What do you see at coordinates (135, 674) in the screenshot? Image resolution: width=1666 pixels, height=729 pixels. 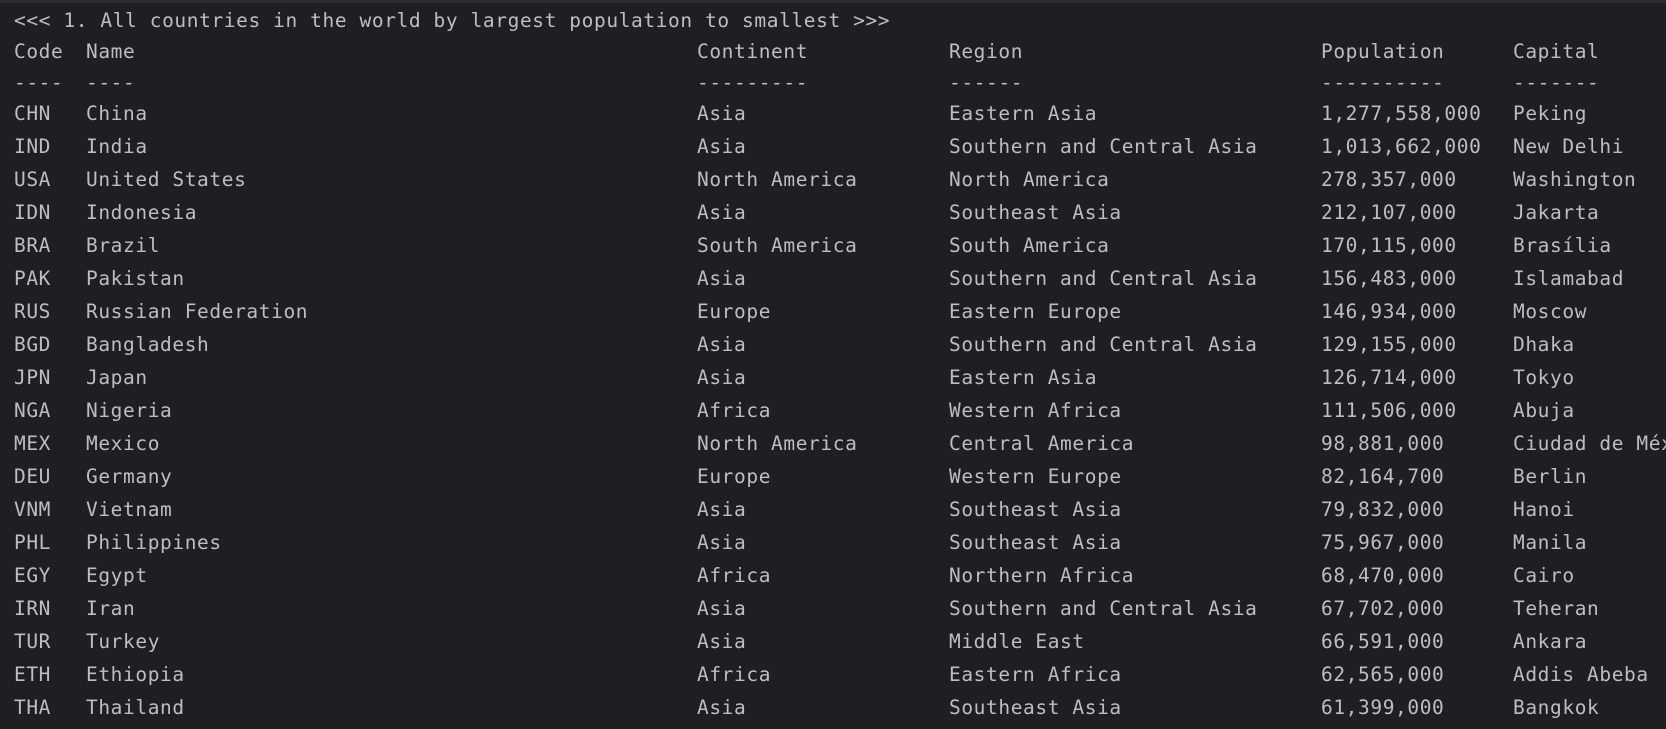 I see `cell-name: Ethiopia` at bounding box center [135, 674].